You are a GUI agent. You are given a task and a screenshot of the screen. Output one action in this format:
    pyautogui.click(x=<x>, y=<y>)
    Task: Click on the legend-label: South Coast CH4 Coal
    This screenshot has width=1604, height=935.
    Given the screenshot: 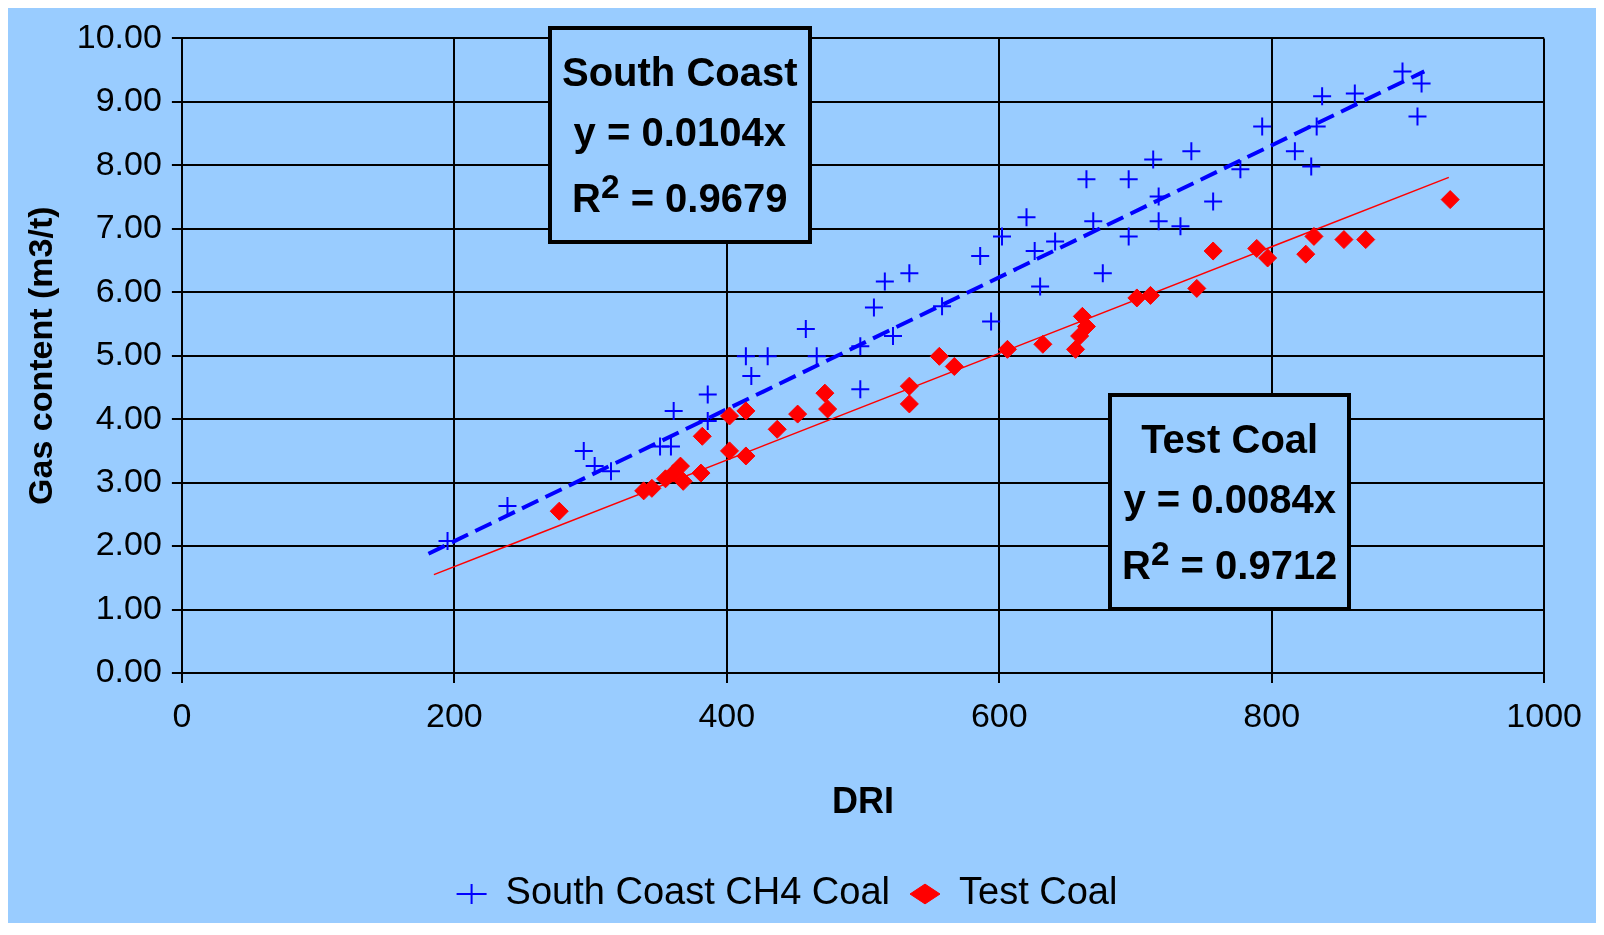 What is the action you would take?
    pyautogui.click(x=698, y=891)
    